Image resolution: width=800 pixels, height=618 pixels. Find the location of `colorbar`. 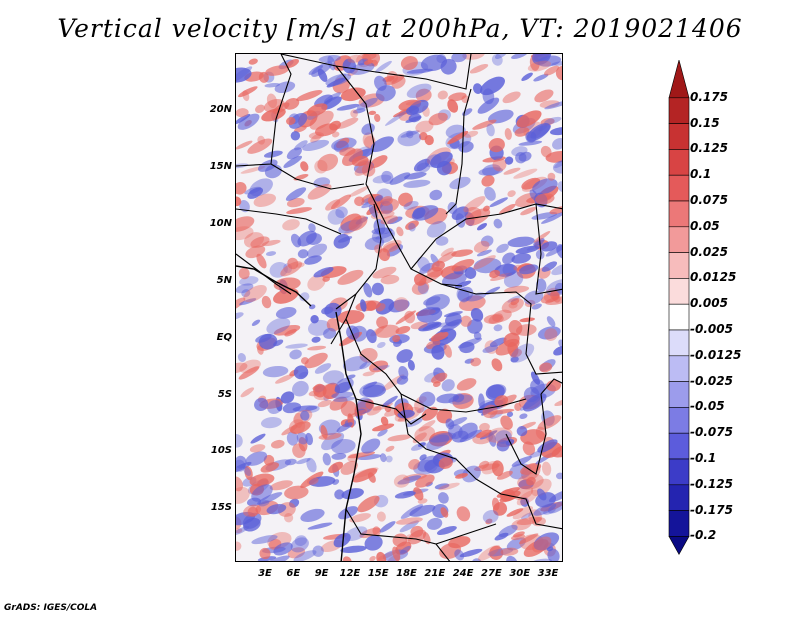

colorbar is located at coordinates (679, 308).